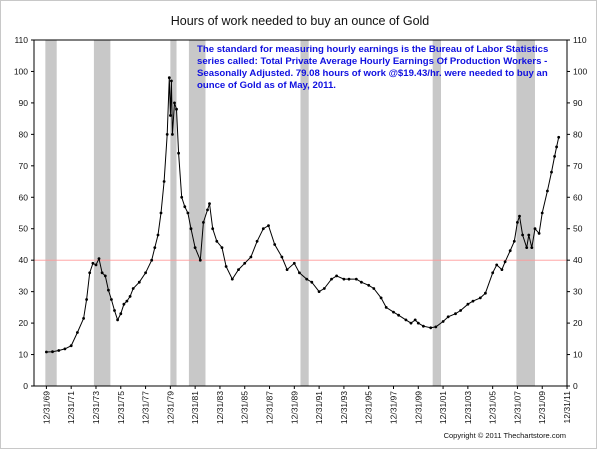  What do you see at coordinates (578, 260) in the screenshot?
I see `y-tick-label-right: 40` at bounding box center [578, 260].